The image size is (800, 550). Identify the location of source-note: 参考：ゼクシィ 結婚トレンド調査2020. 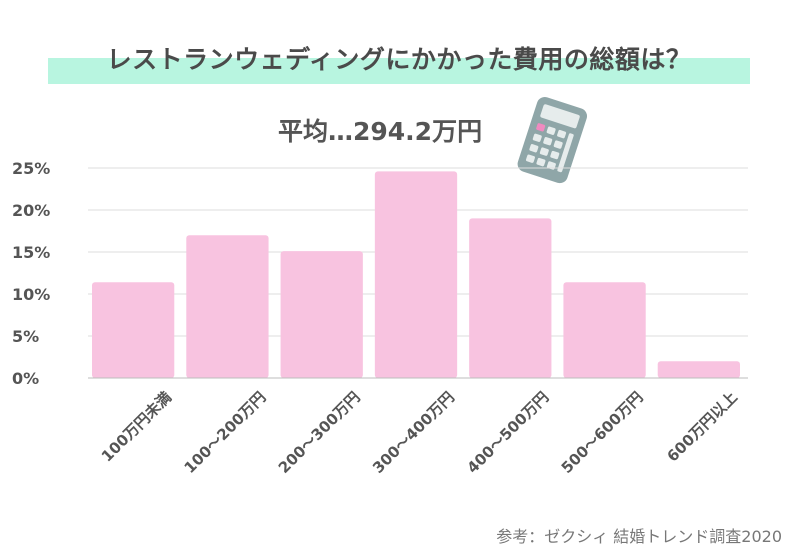
(639, 536).